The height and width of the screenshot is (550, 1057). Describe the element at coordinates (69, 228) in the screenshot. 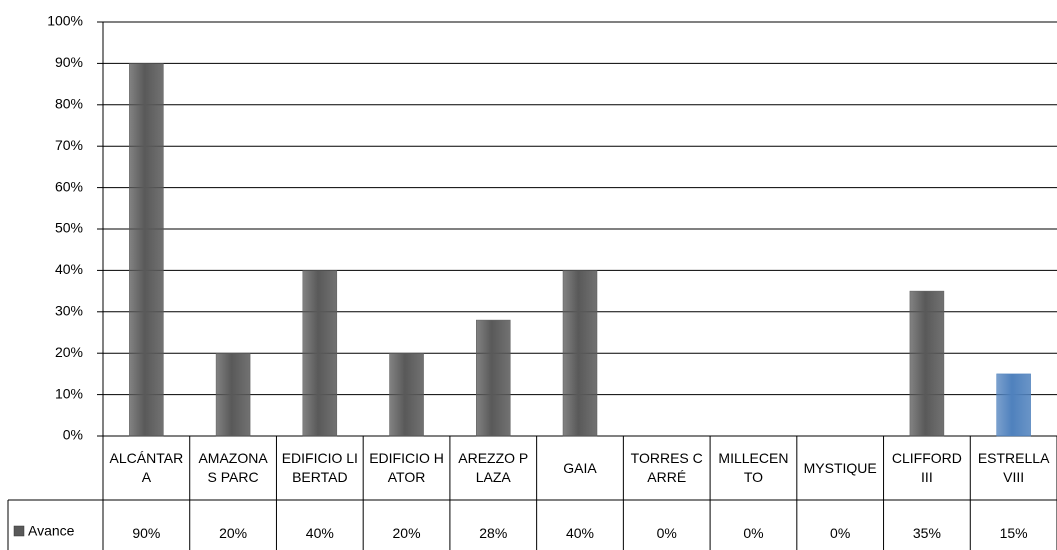

I see `y-tick-label: 50%` at that location.